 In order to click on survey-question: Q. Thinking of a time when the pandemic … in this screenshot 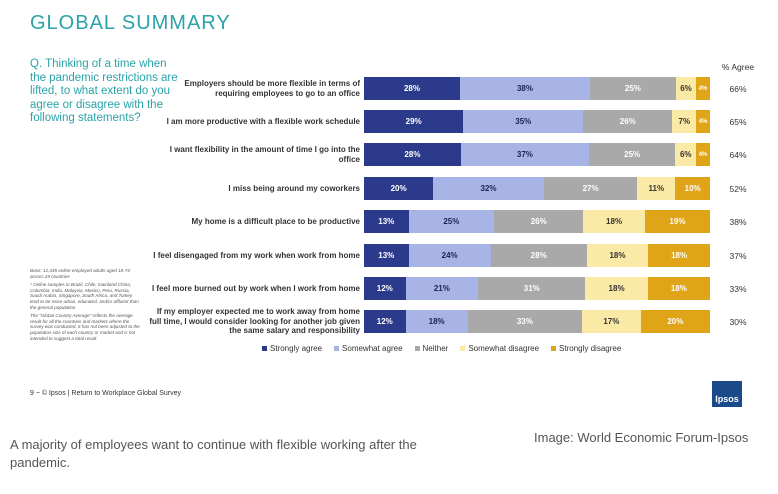, I will do `click(104, 91)`.